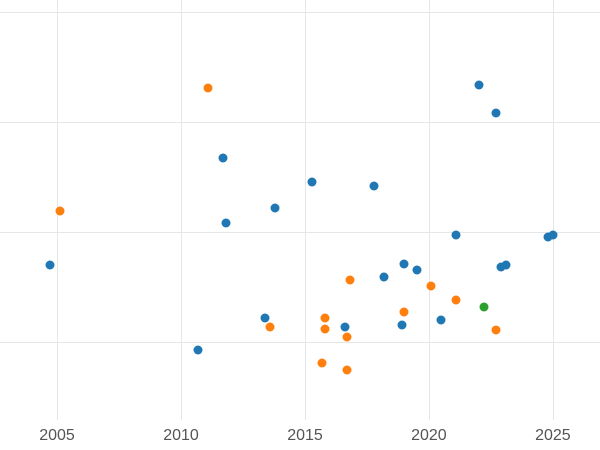 The width and height of the screenshot is (600, 450). Describe the element at coordinates (553, 435) in the screenshot. I see `x-tick-label: 2025` at that location.